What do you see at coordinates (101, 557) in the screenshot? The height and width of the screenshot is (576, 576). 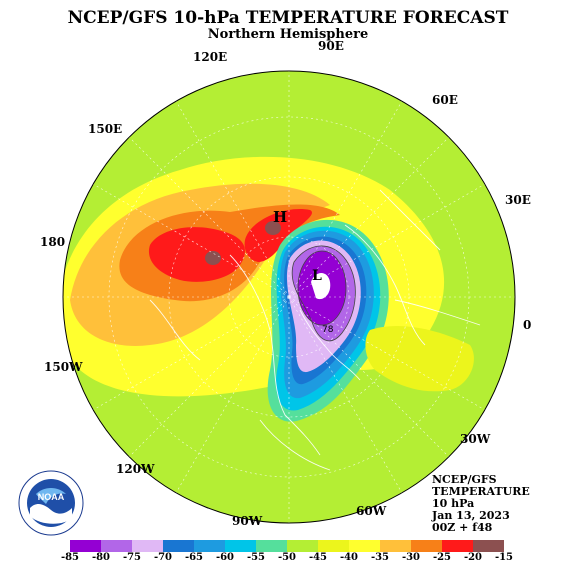 I see `color-scale-tick-label: -80` at bounding box center [101, 557].